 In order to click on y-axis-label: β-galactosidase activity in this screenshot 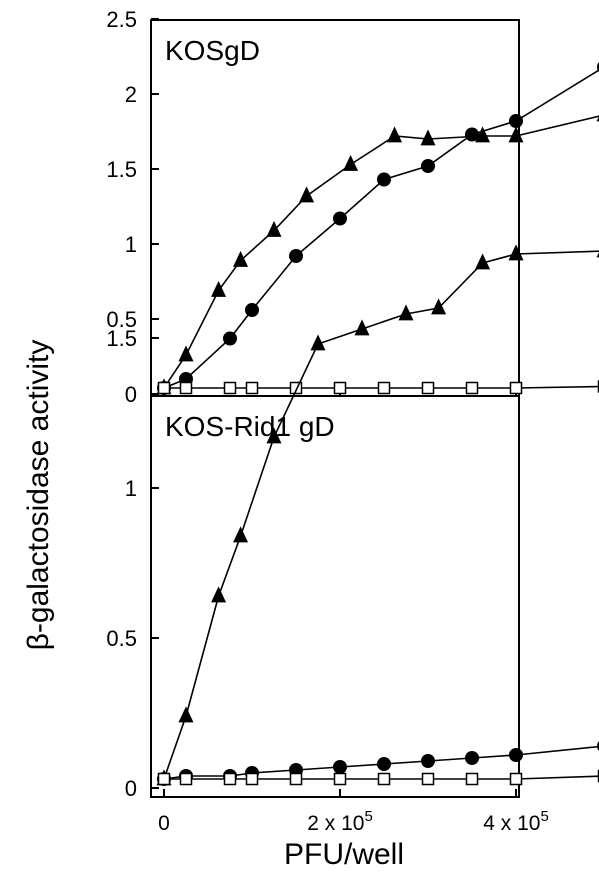, I will do `click(38, 495)`.